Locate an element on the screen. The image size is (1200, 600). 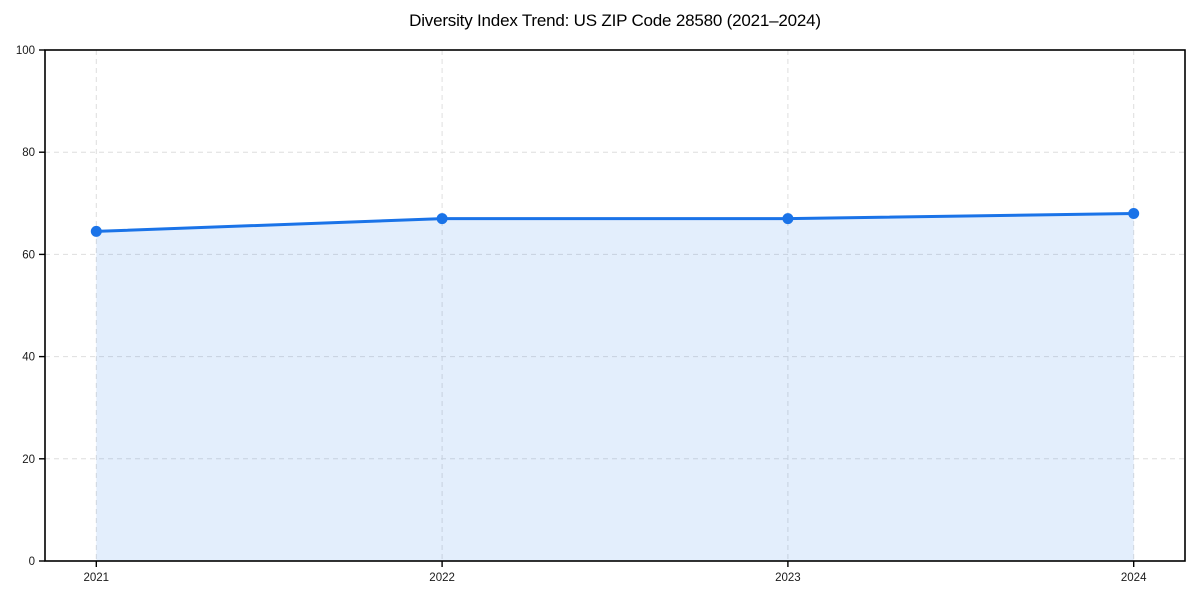
trend-line is located at coordinates (615, 222).